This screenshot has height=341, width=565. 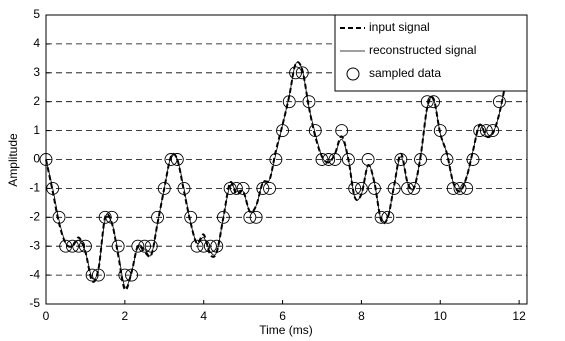 I want to click on y-tick-label: -3, so click(x=34, y=245).